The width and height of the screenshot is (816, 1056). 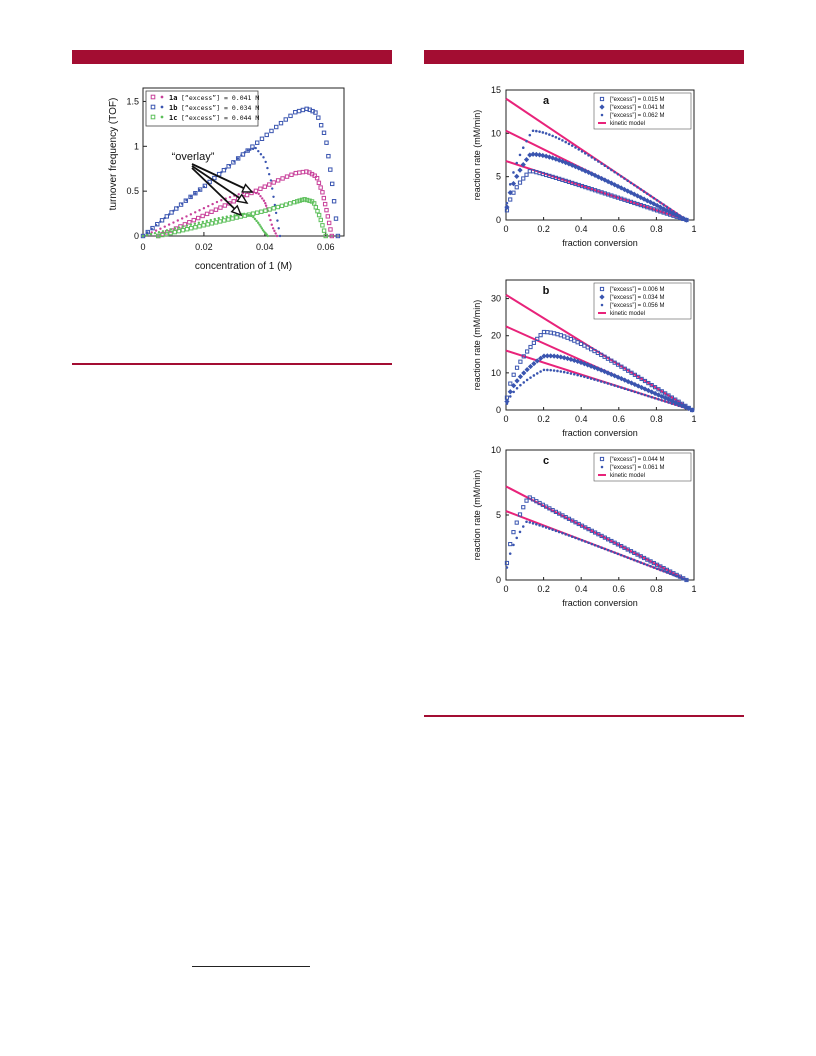 What do you see at coordinates (693, 229) in the screenshot?
I see `x-tick-label: 1` at bounding box center [693, 229].